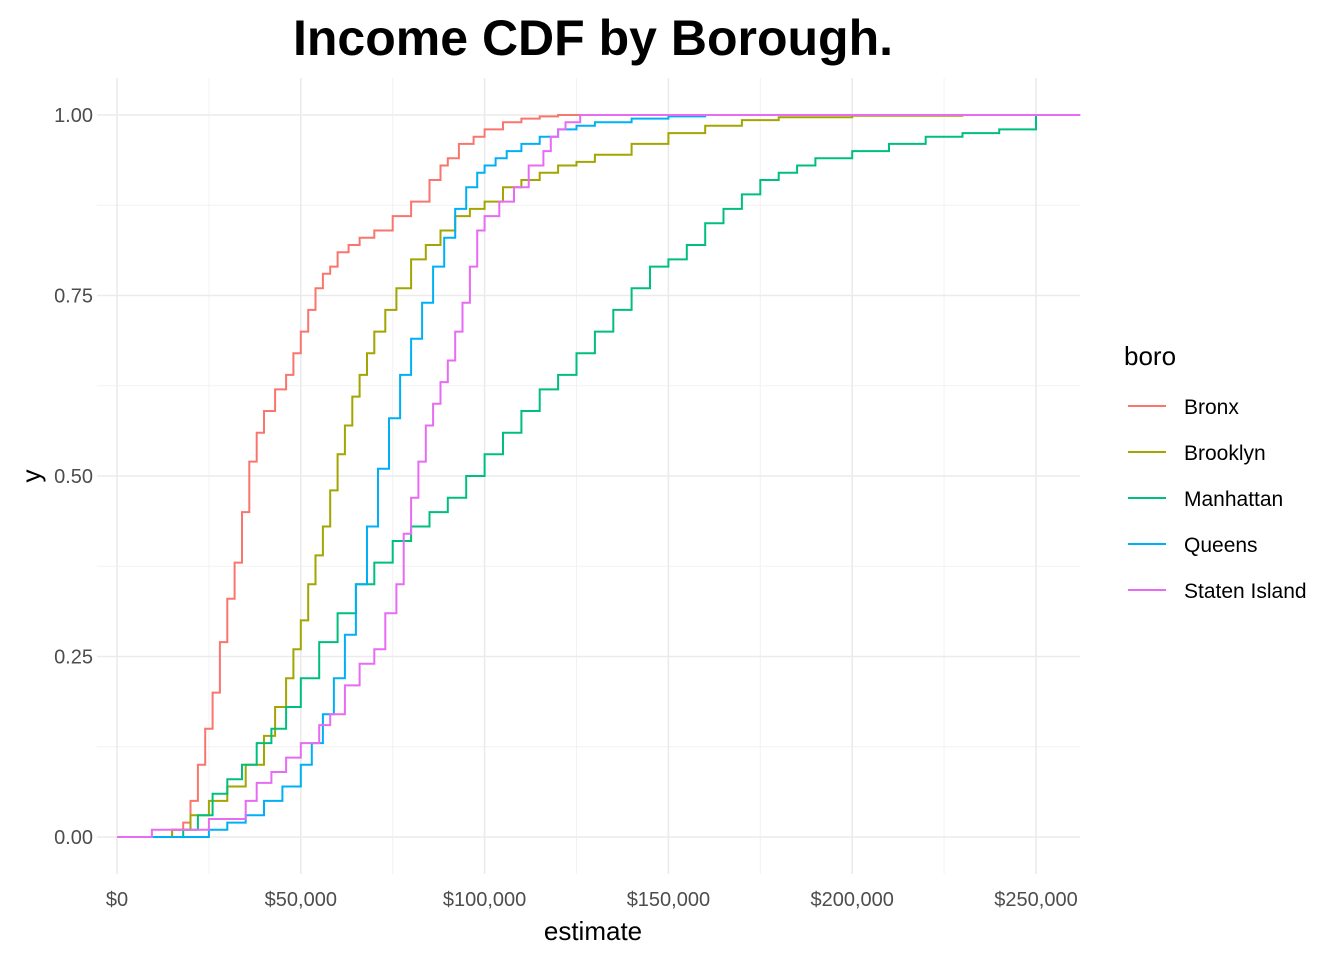  Describe the element at coordinates (117, 900) in the screenshot. I see `x-tick-label: $0` at that location.